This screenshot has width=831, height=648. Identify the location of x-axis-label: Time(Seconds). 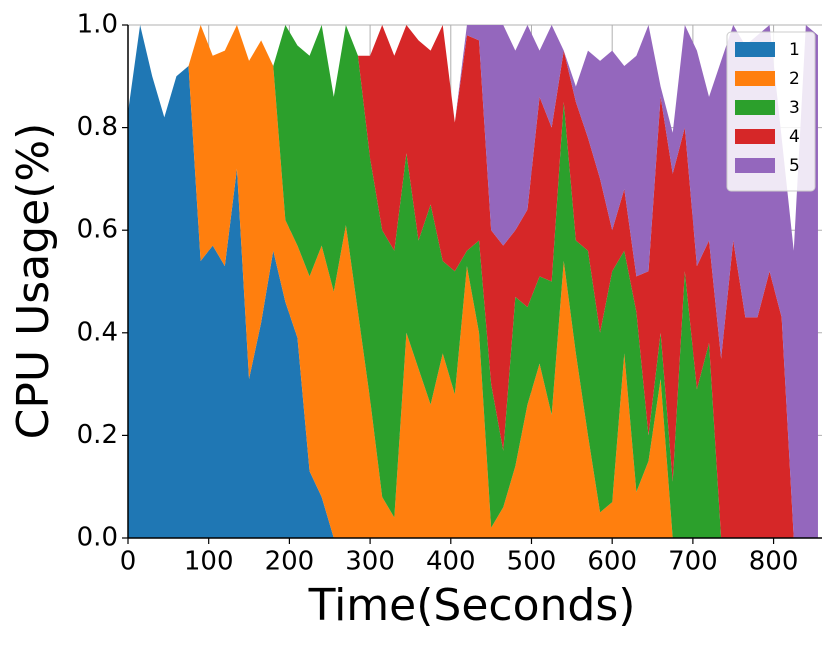
(472, 605).